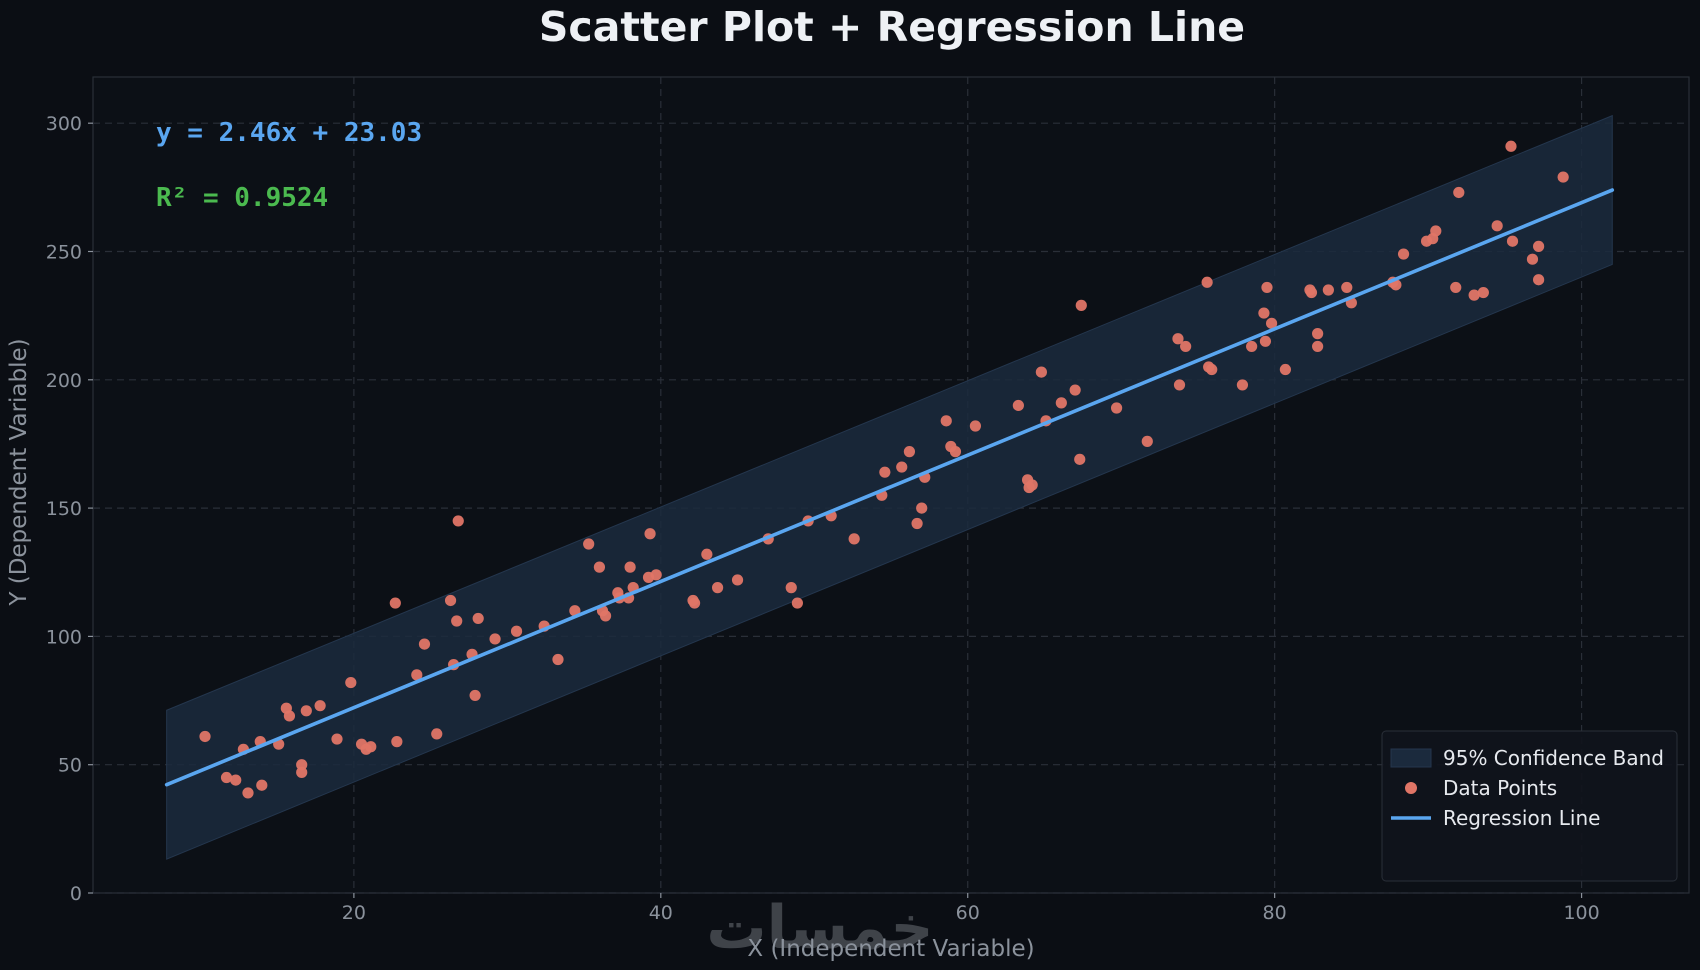 Image resolution: width=1700 pixels, height=970 pixels. What do you see at coordinates (242, 198) in the screenshot?
I see `r-squared-value: R² = 0.9524` at bounding box center [242, 198].